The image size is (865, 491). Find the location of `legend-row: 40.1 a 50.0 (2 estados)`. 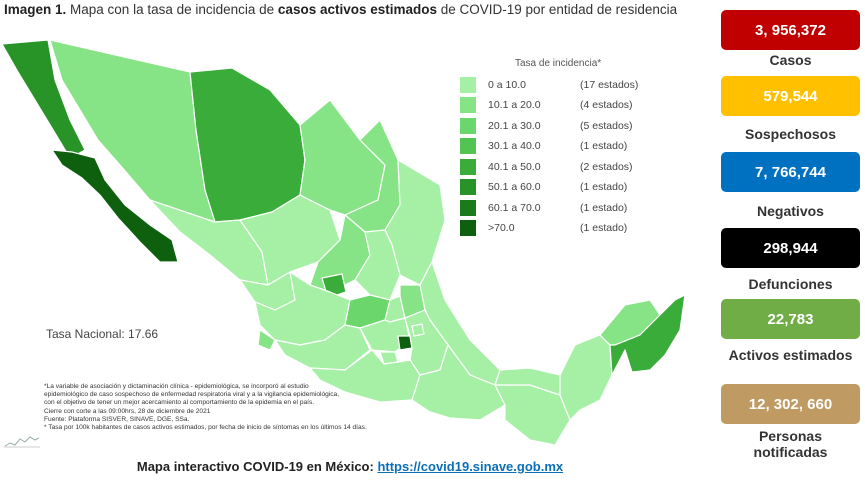

legend-row: 40.1 a 50.0 (2 estados) is located at coordinates (546, 166).